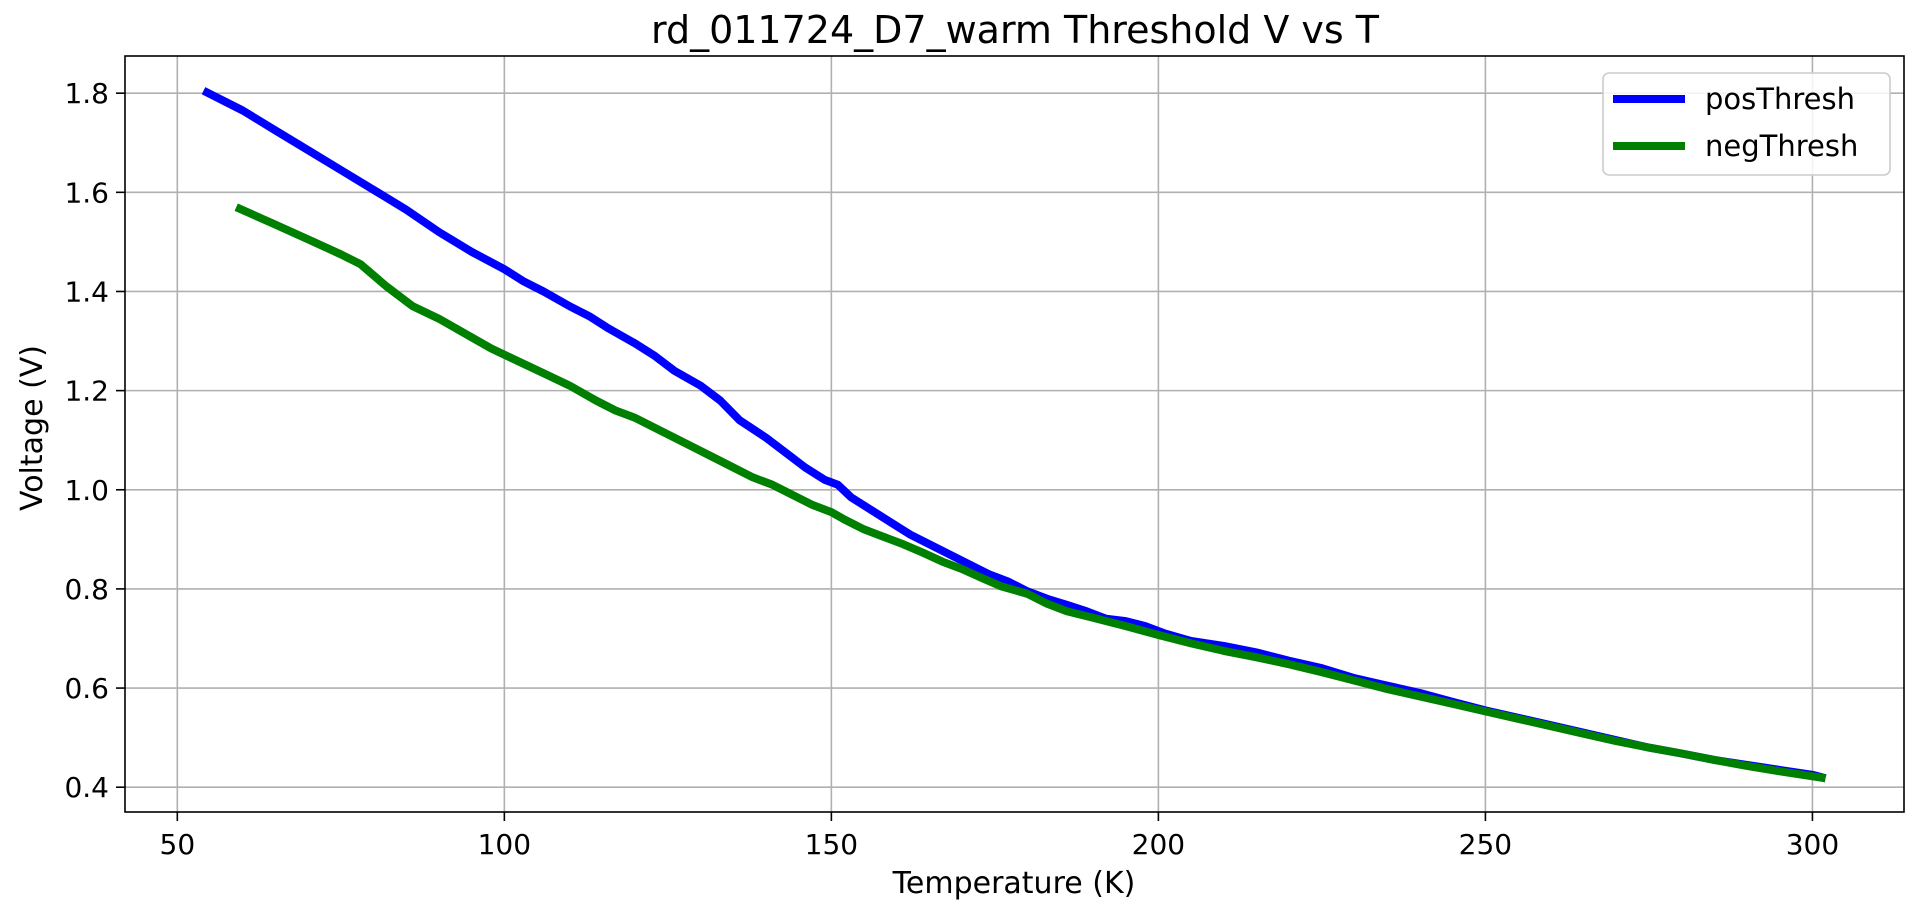  Describe the element at coordinates (178, 844) in the screenshot. I see `x-tick-label: 50` at that location.